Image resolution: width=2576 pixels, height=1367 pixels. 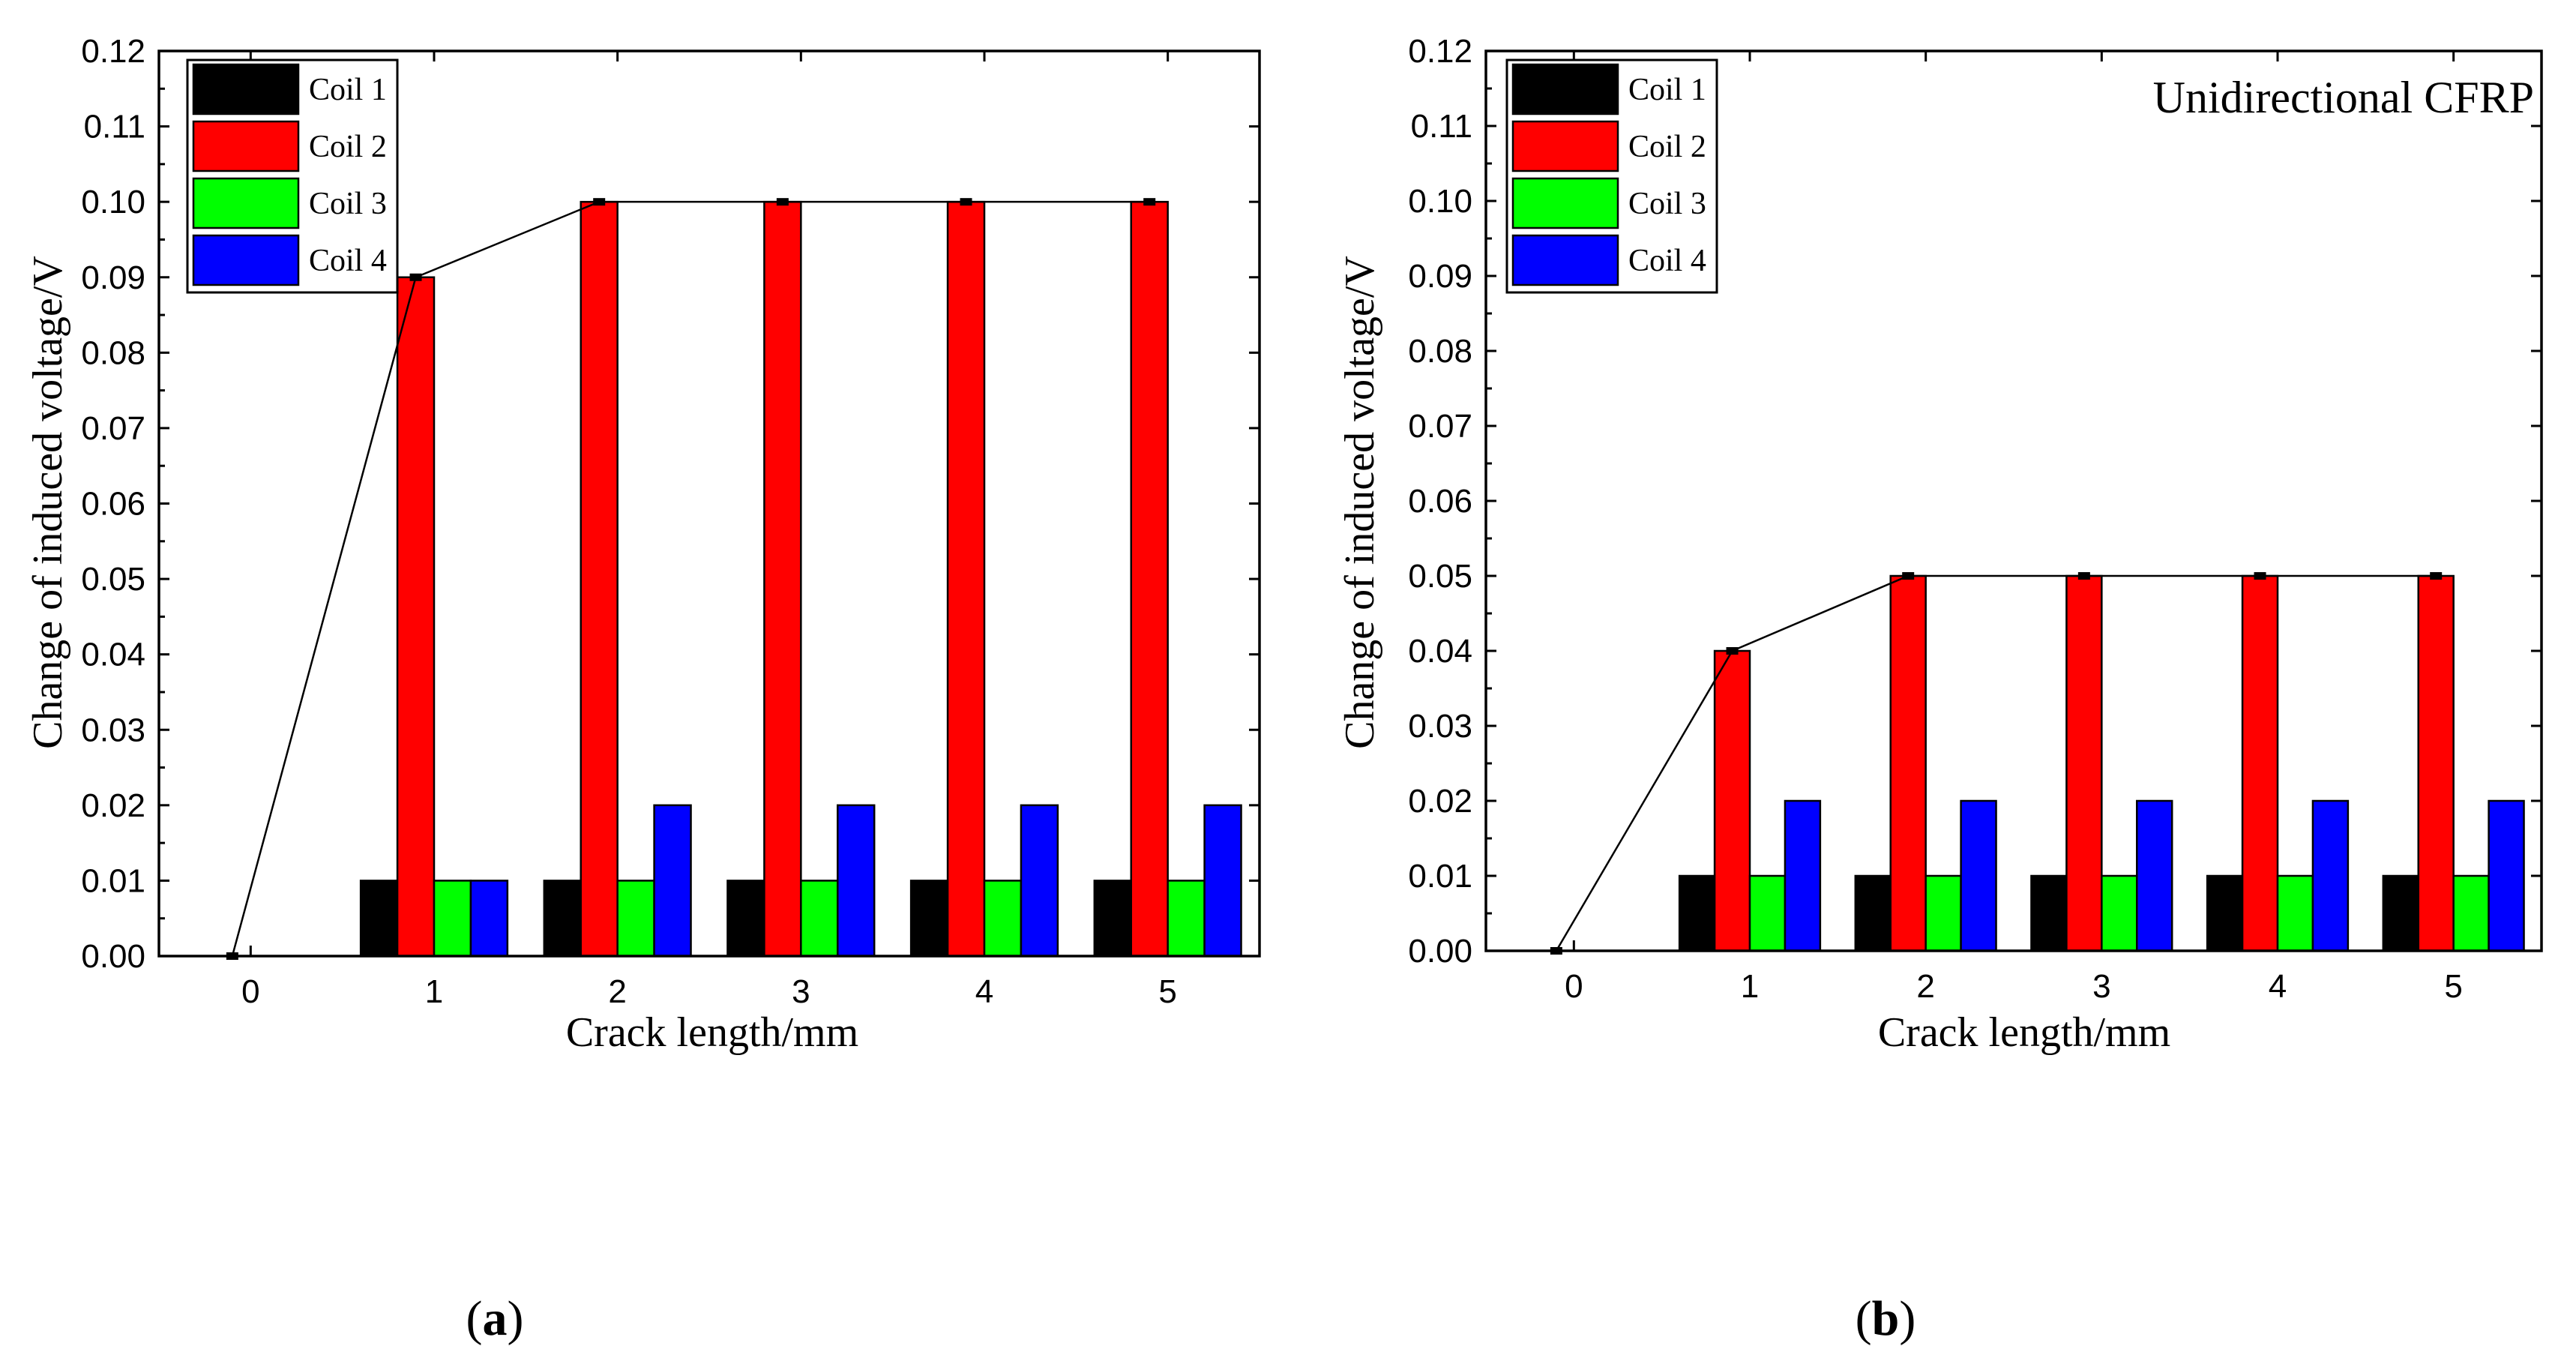 I want to click on legend-label-coil-1: Coil 1, so click(x=1667, y=90).